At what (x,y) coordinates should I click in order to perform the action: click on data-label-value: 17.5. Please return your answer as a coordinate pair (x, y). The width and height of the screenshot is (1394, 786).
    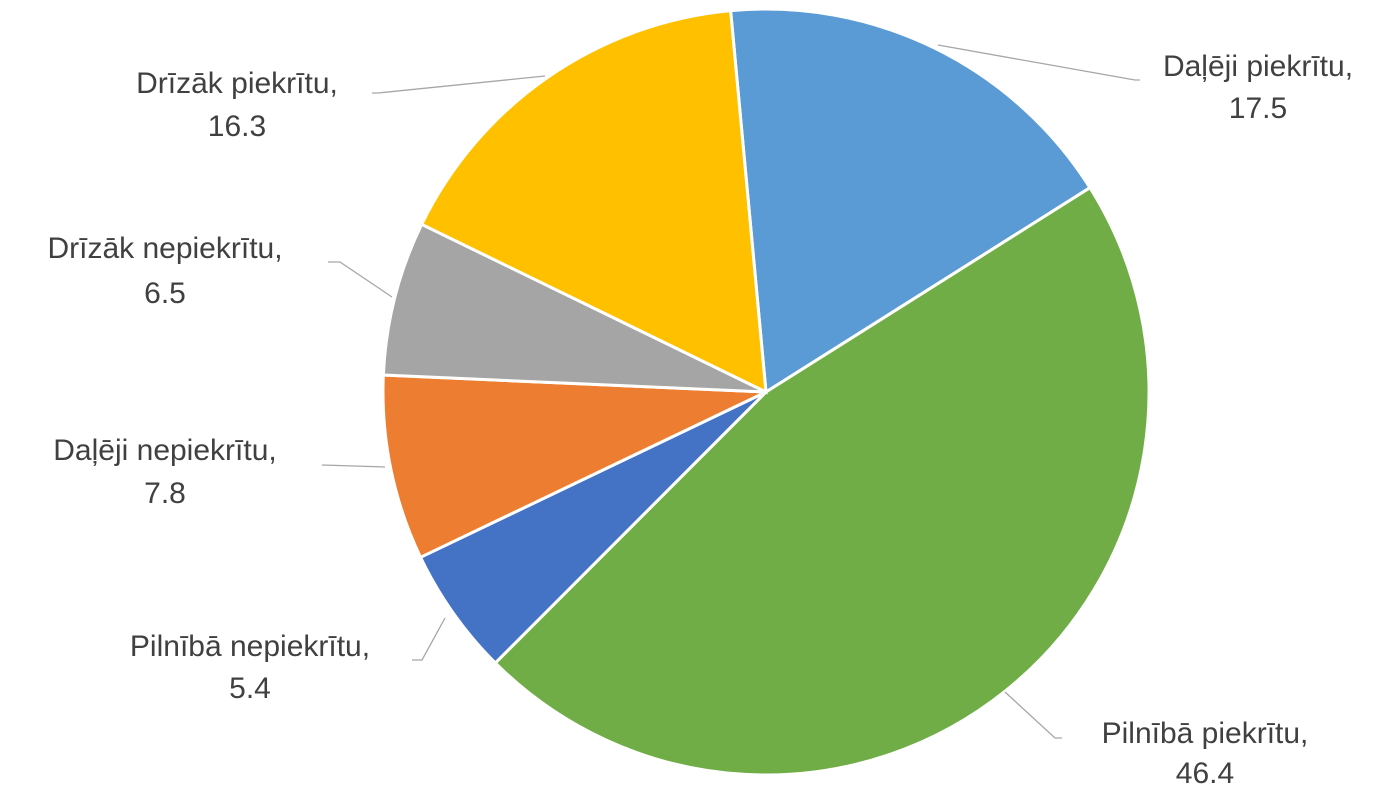
    Looking at the image, I should click on (1258, 108).